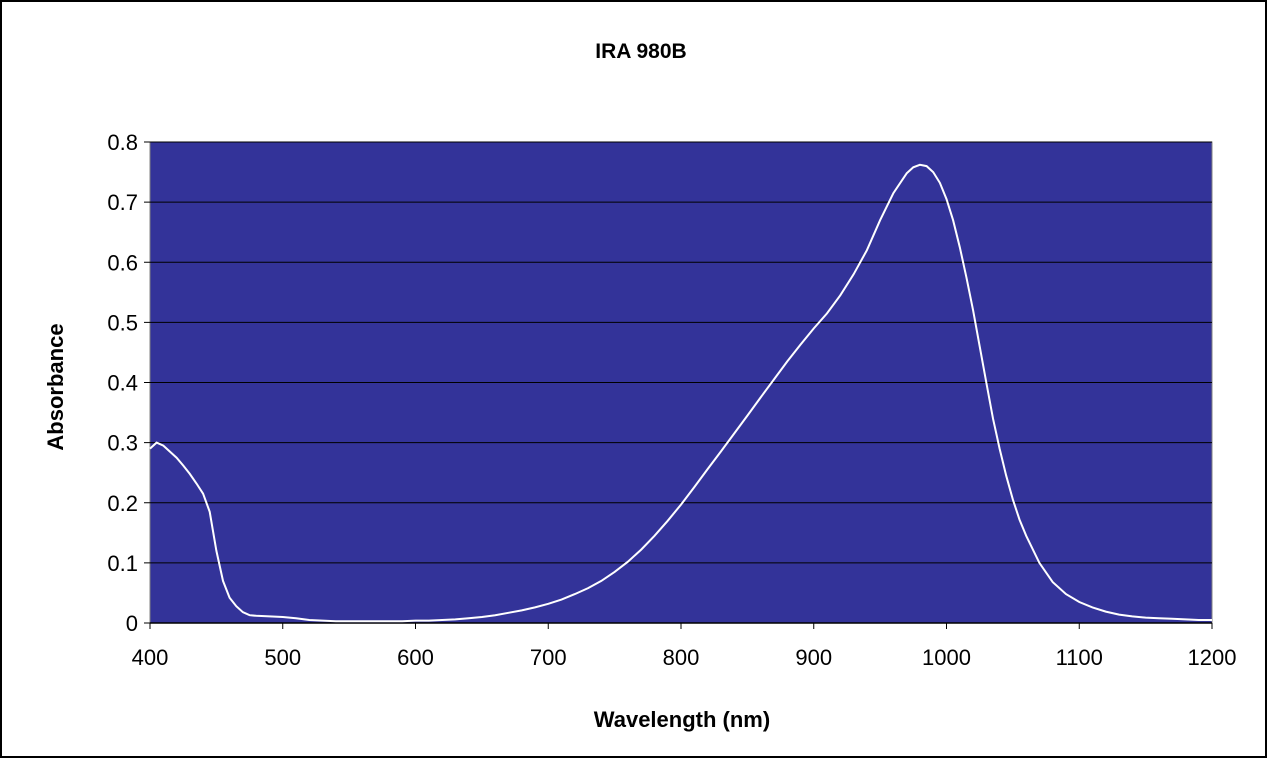 The height and width of the screenshot is (761, 1267). Describe the element at coordinates (150, 657) in the screenshot. I see `x-tick-label: 400` at that location.